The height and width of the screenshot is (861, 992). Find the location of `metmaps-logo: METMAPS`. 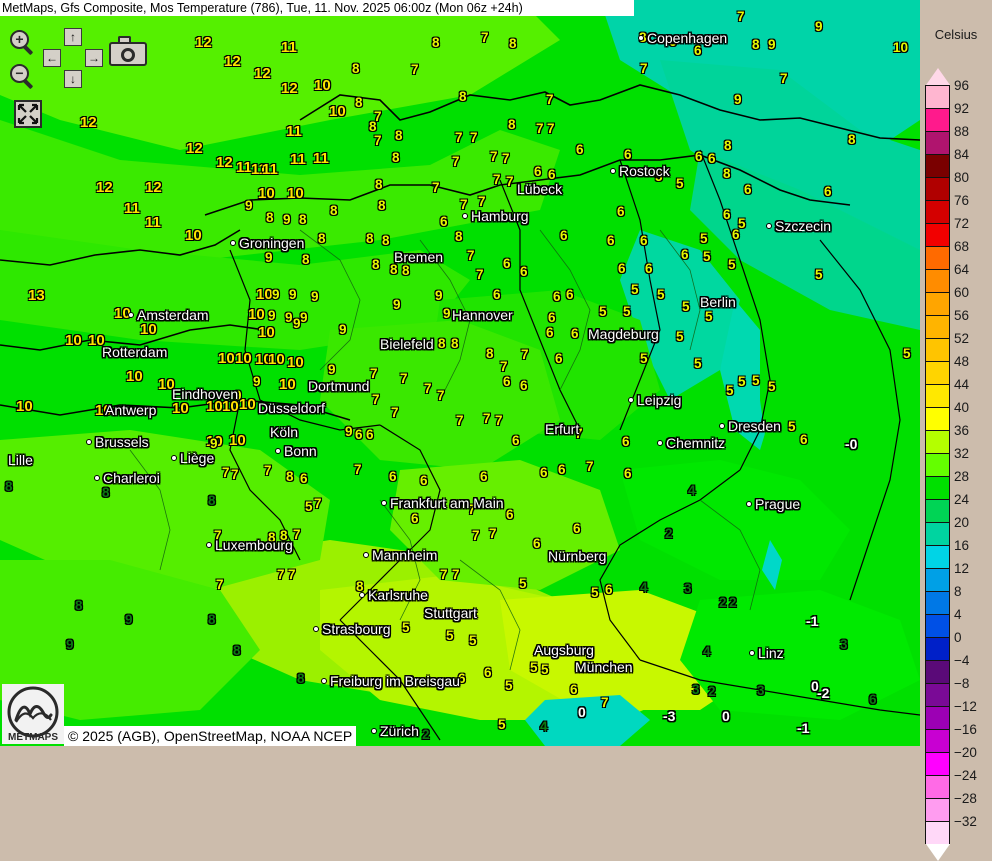

metmaps-logo: METMAPS is located at coordinates (33, 714).